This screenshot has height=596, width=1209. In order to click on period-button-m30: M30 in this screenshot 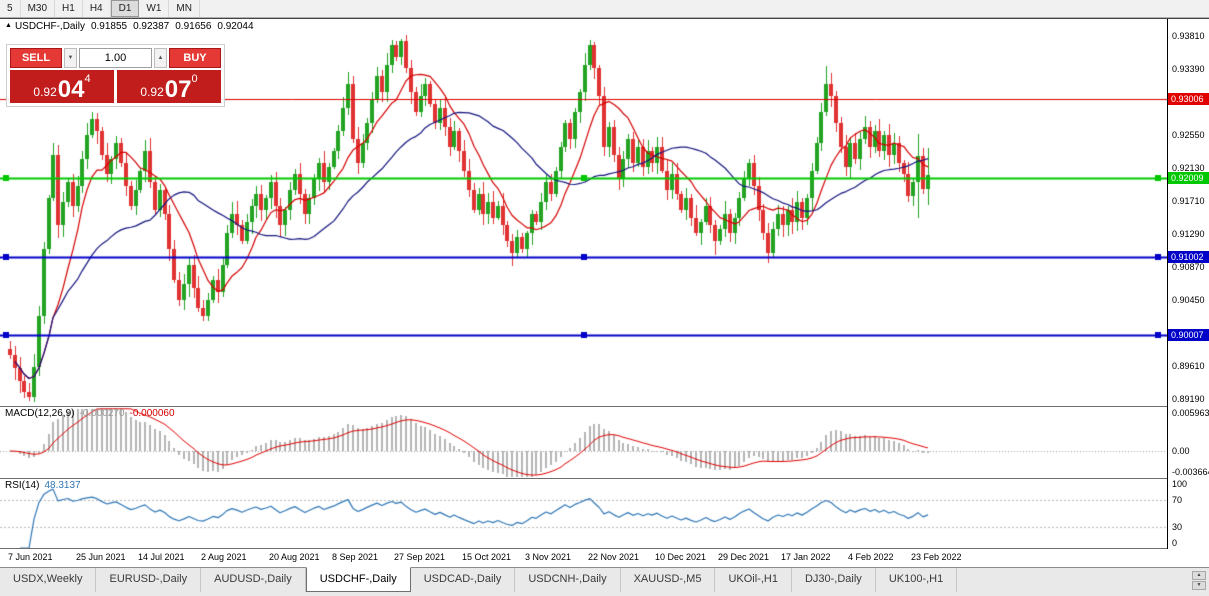, I will do `click(38, 8)`.